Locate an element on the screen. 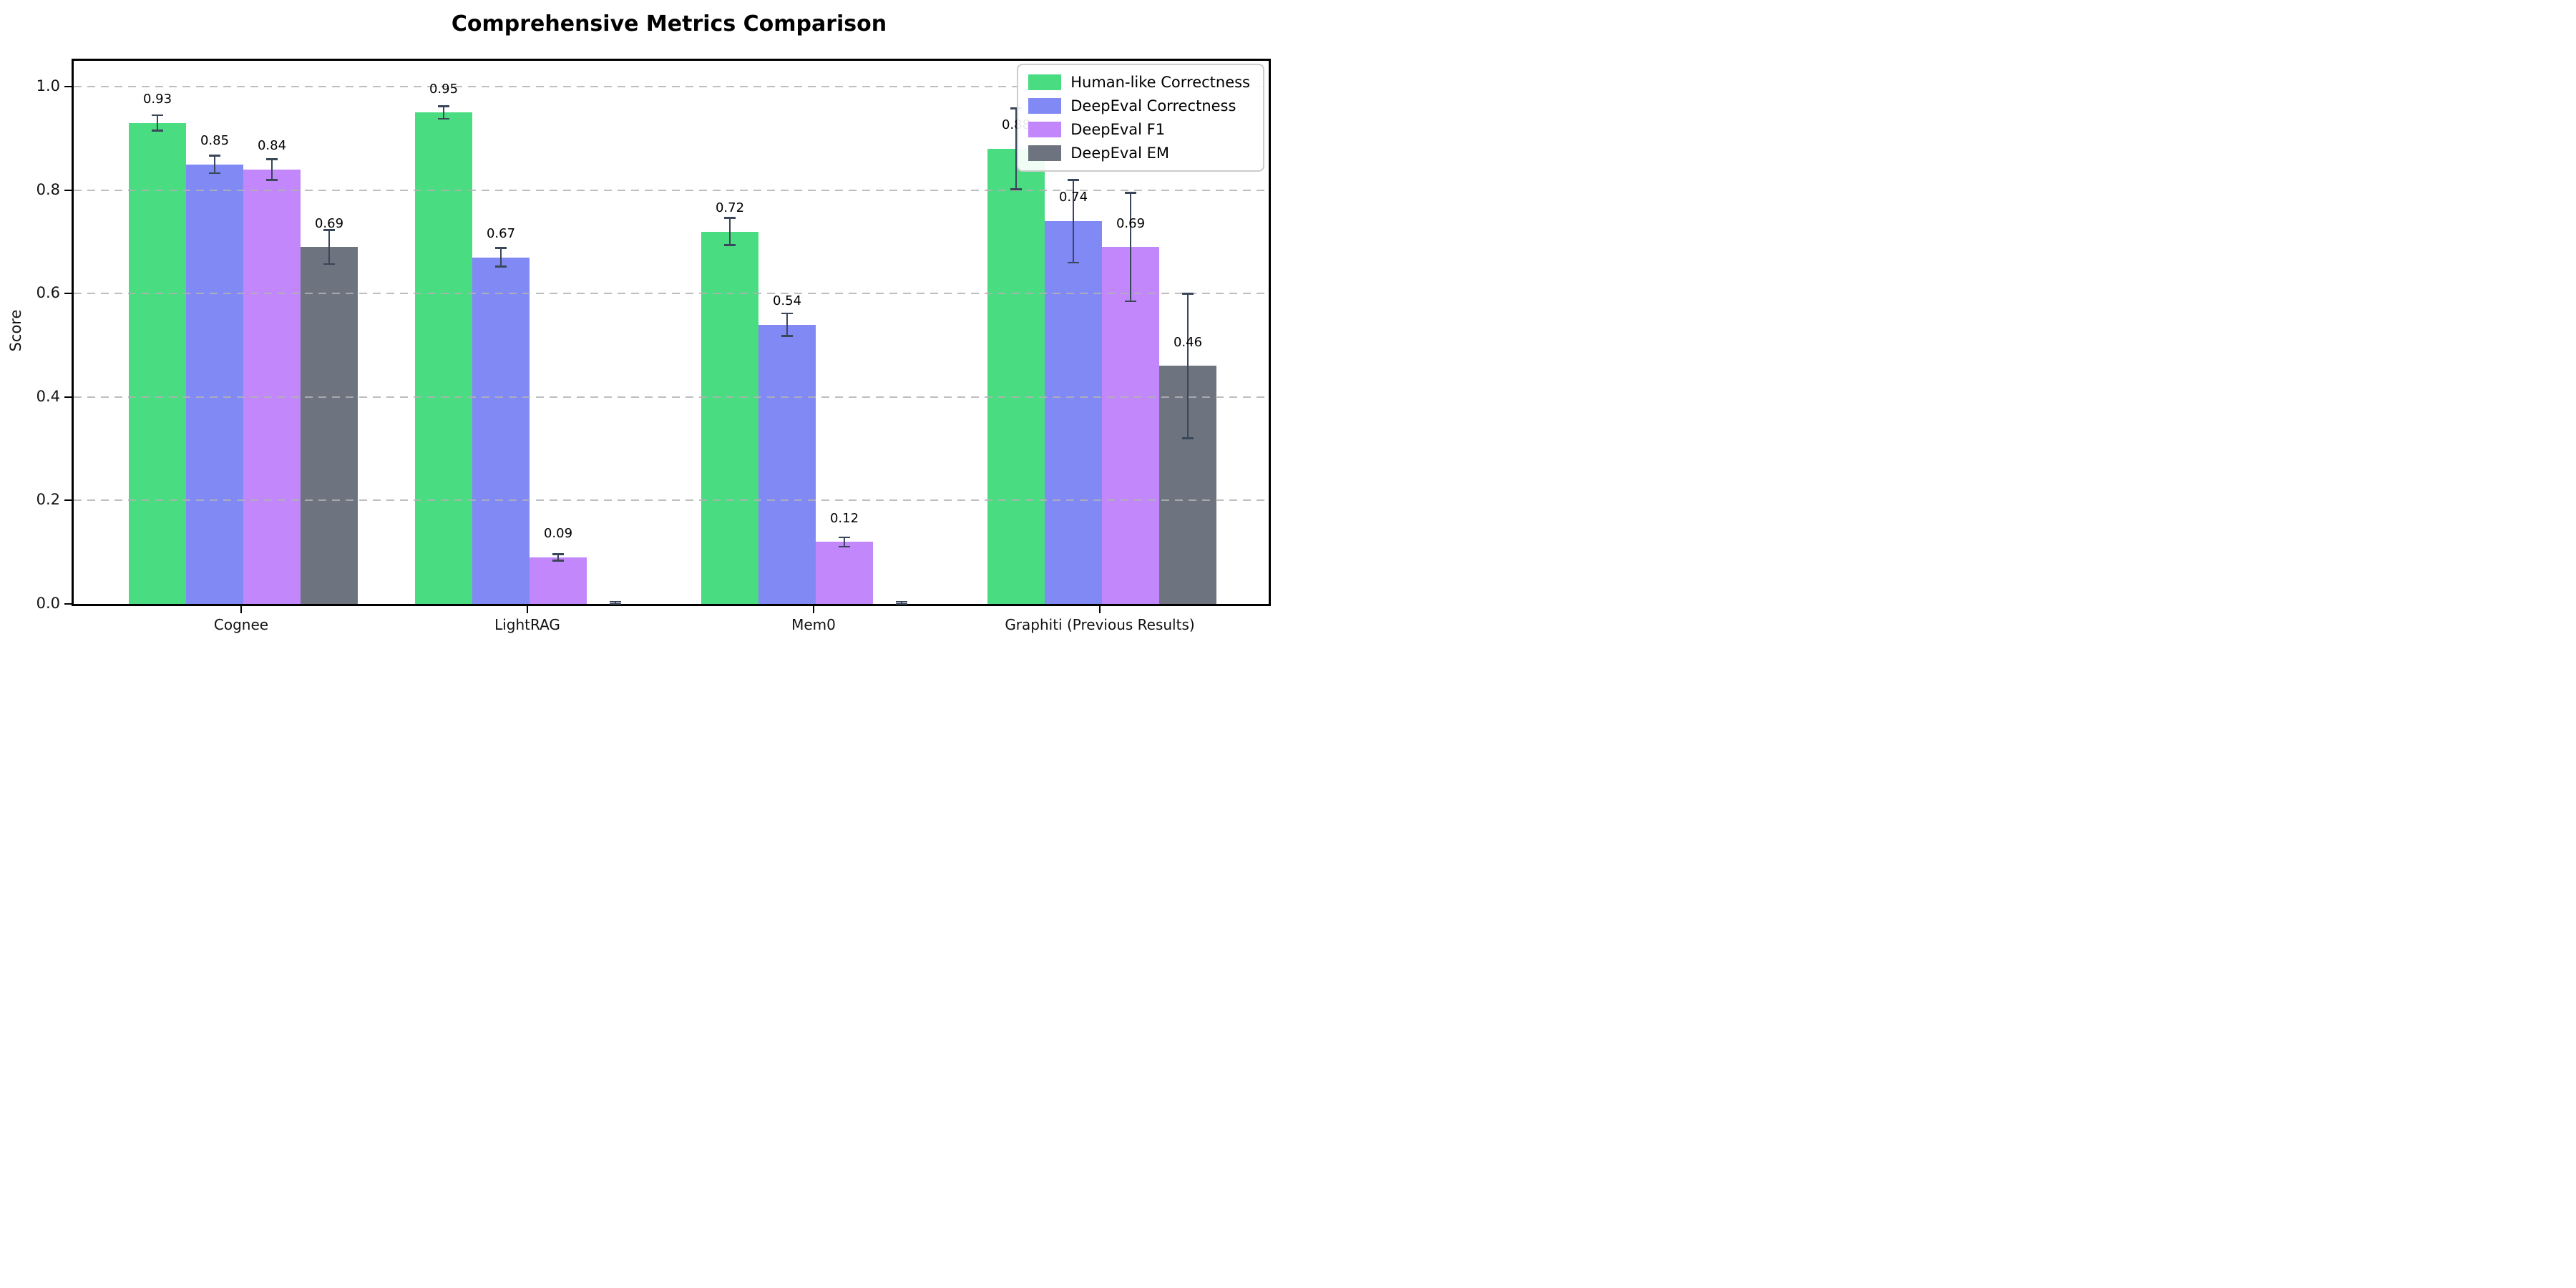  legend-item: Human-like Correctness is located at coordinates (1139, 82).